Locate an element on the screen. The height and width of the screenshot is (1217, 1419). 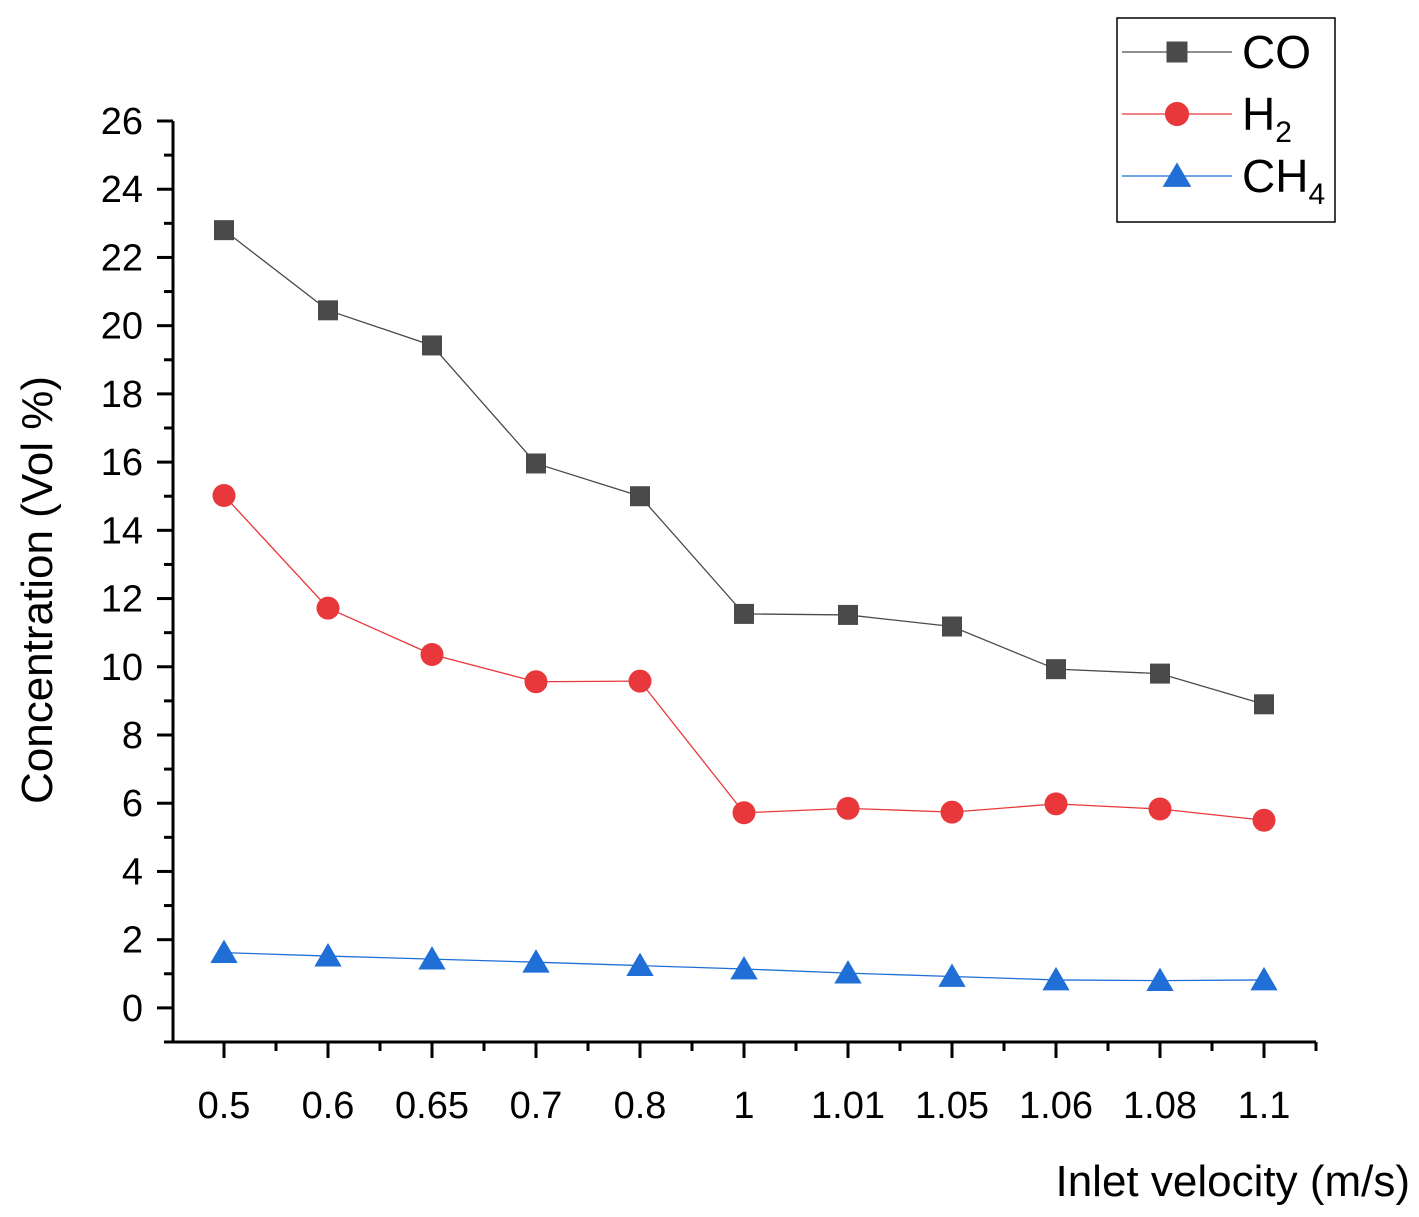
y-tick-label: 4 is located at coordinates (132, 872).